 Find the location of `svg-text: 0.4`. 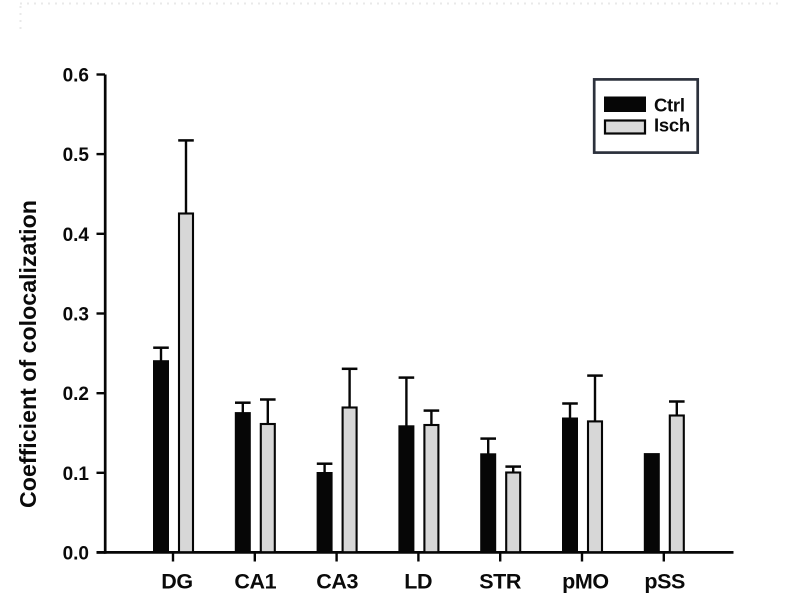

svg-text: 0.4 is located at coordinates (76, 235).